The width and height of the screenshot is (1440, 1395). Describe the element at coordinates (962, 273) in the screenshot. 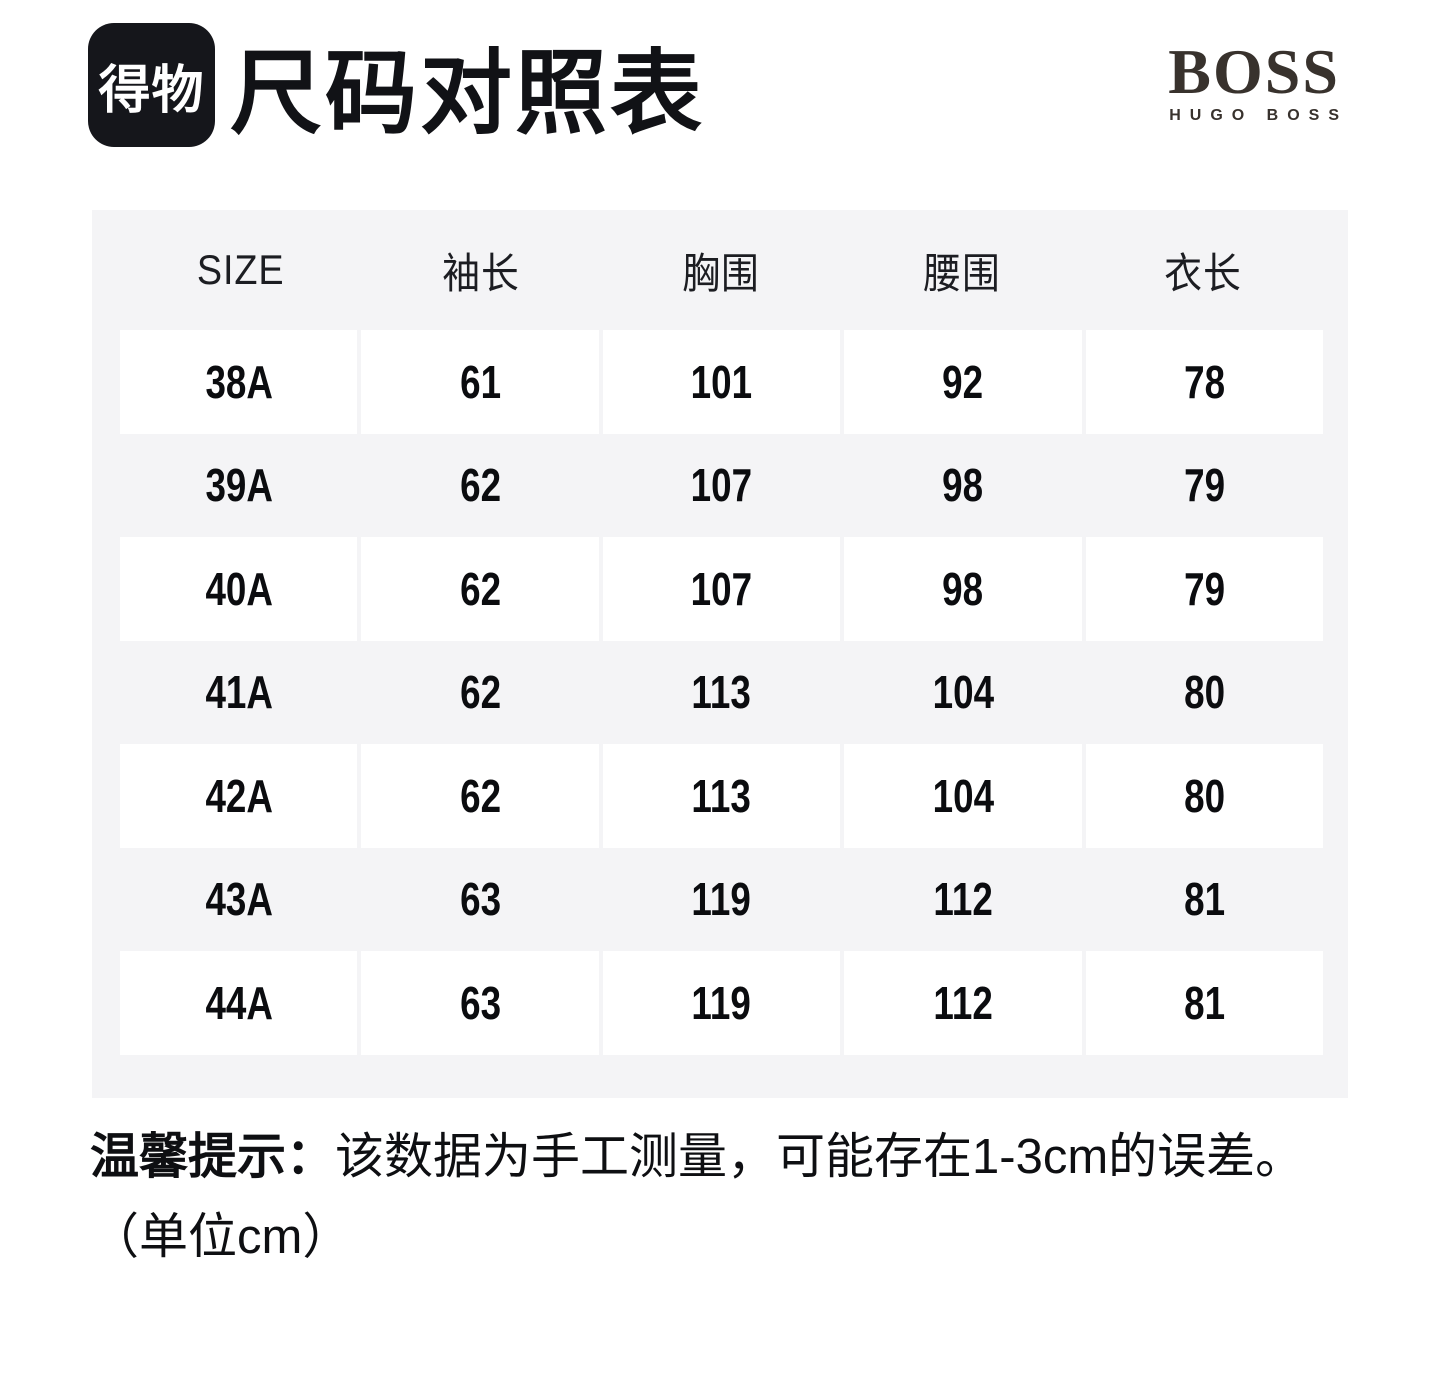

I see `column-header-waist: 腰围` at that location.